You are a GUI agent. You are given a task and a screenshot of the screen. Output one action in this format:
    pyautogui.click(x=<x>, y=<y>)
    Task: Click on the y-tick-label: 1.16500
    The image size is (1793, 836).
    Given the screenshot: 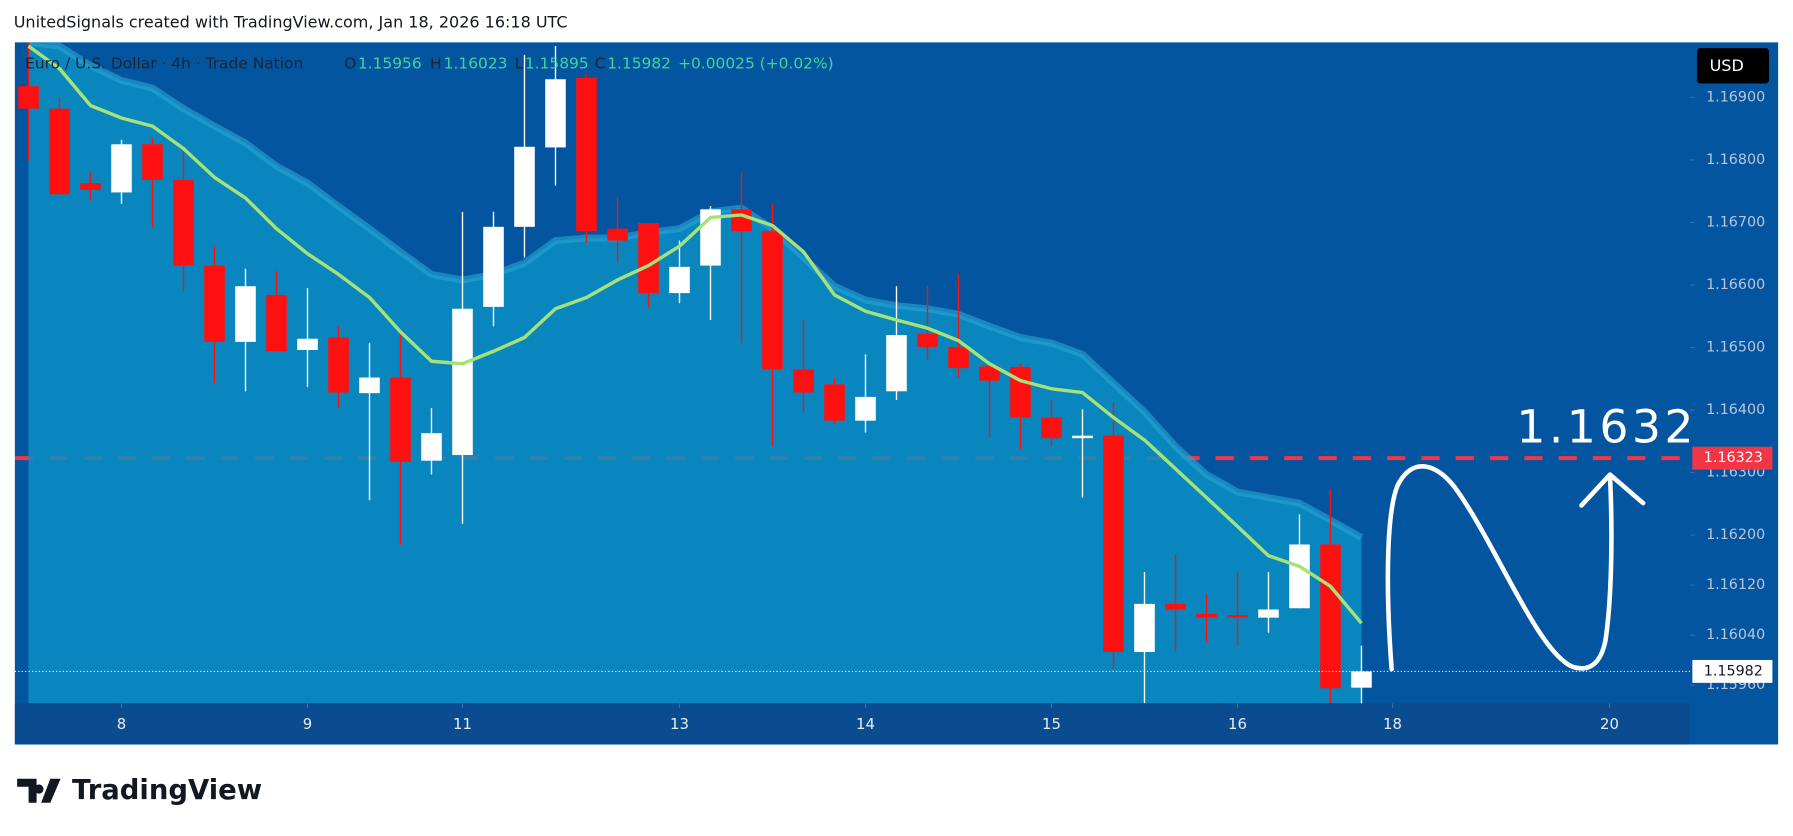 What is the action you would take?
    pyautogui.click(x=1735, y=348)
    